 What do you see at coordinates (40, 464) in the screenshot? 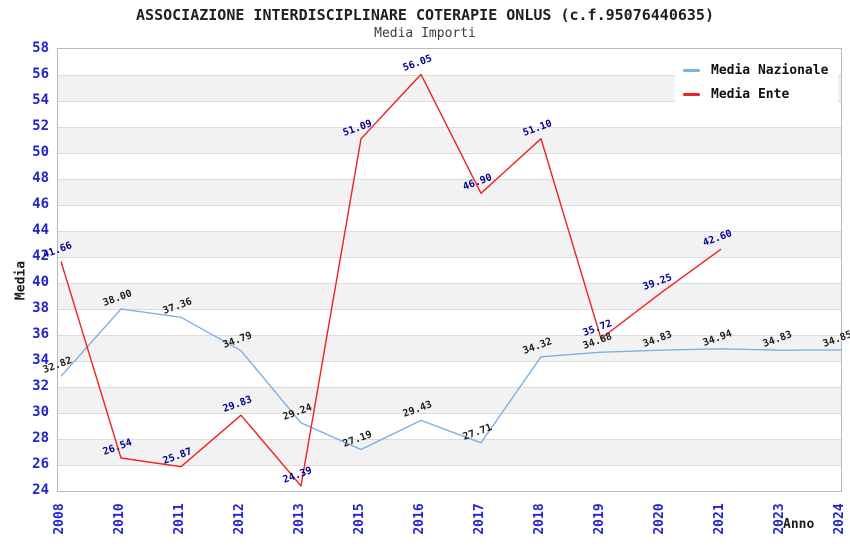
I see `y-tick-label: 26` at bounding box center [40, 464].